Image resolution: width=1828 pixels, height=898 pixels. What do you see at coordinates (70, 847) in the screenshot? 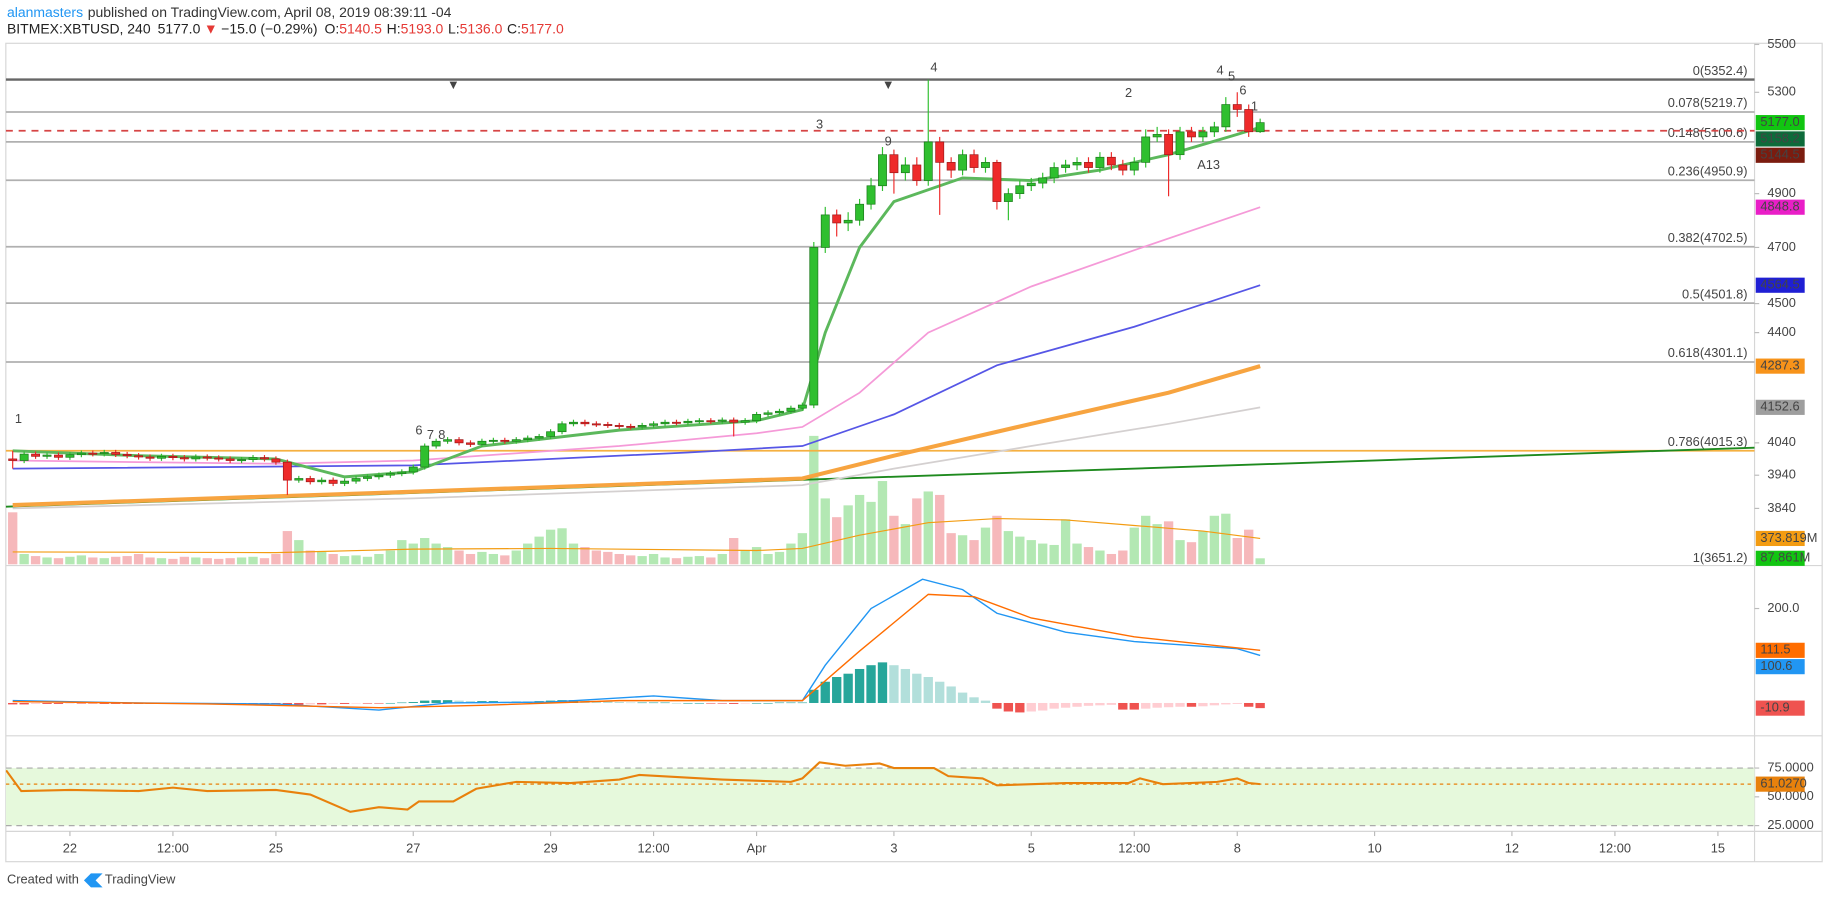
I see `x-tick-label: 22` at bounding box center [70, 847].